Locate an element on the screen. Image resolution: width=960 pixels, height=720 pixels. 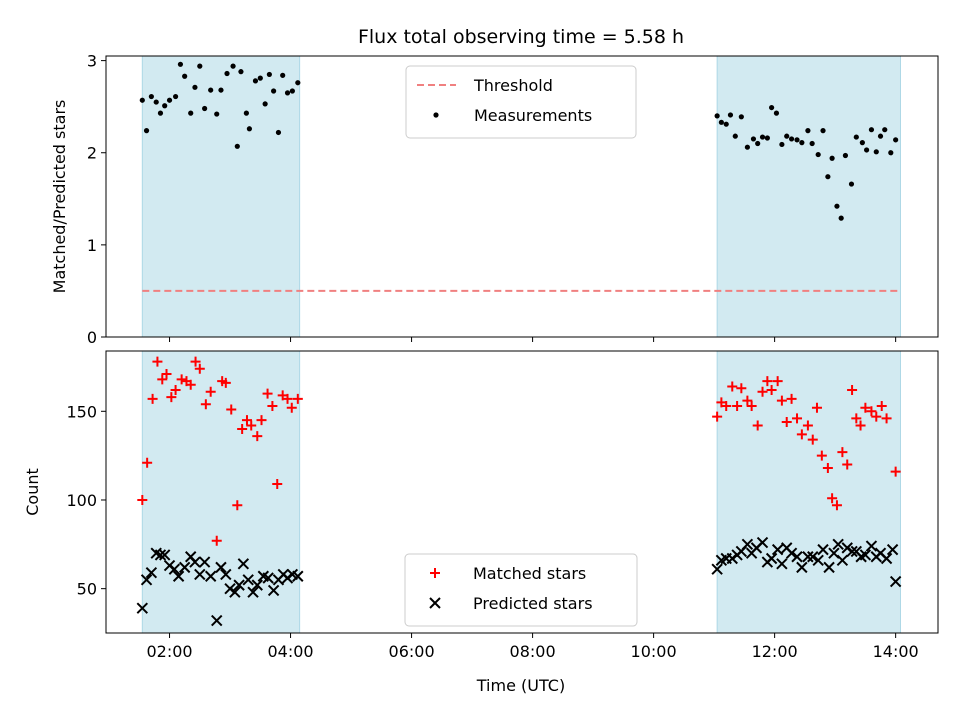
x-tick-label: 04:00 is located at coordinates (290, 651).